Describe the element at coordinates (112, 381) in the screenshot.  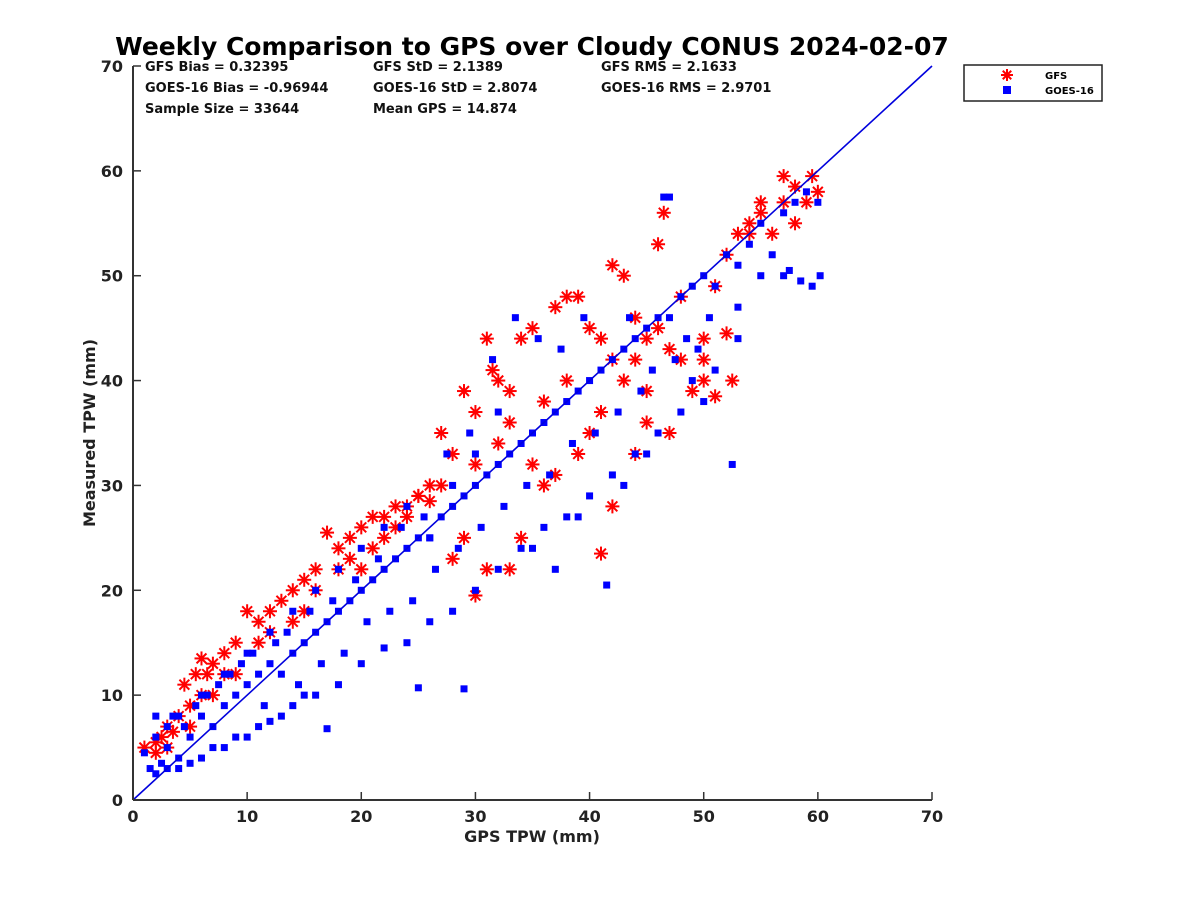
I see `y-tick-label: 40` at that location.